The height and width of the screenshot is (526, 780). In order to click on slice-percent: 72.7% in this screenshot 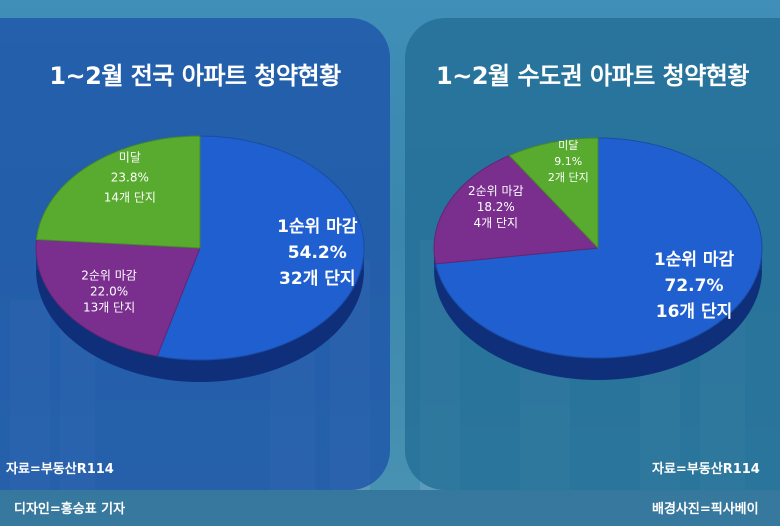, I will do `click(694, 286)`.